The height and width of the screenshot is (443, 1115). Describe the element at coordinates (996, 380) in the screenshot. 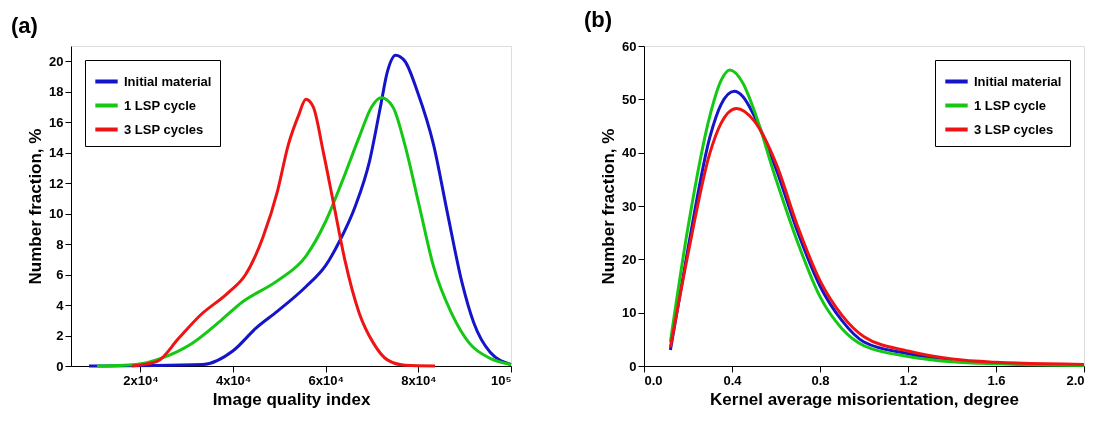

I see `x-tick-label: 1.6` at that location.